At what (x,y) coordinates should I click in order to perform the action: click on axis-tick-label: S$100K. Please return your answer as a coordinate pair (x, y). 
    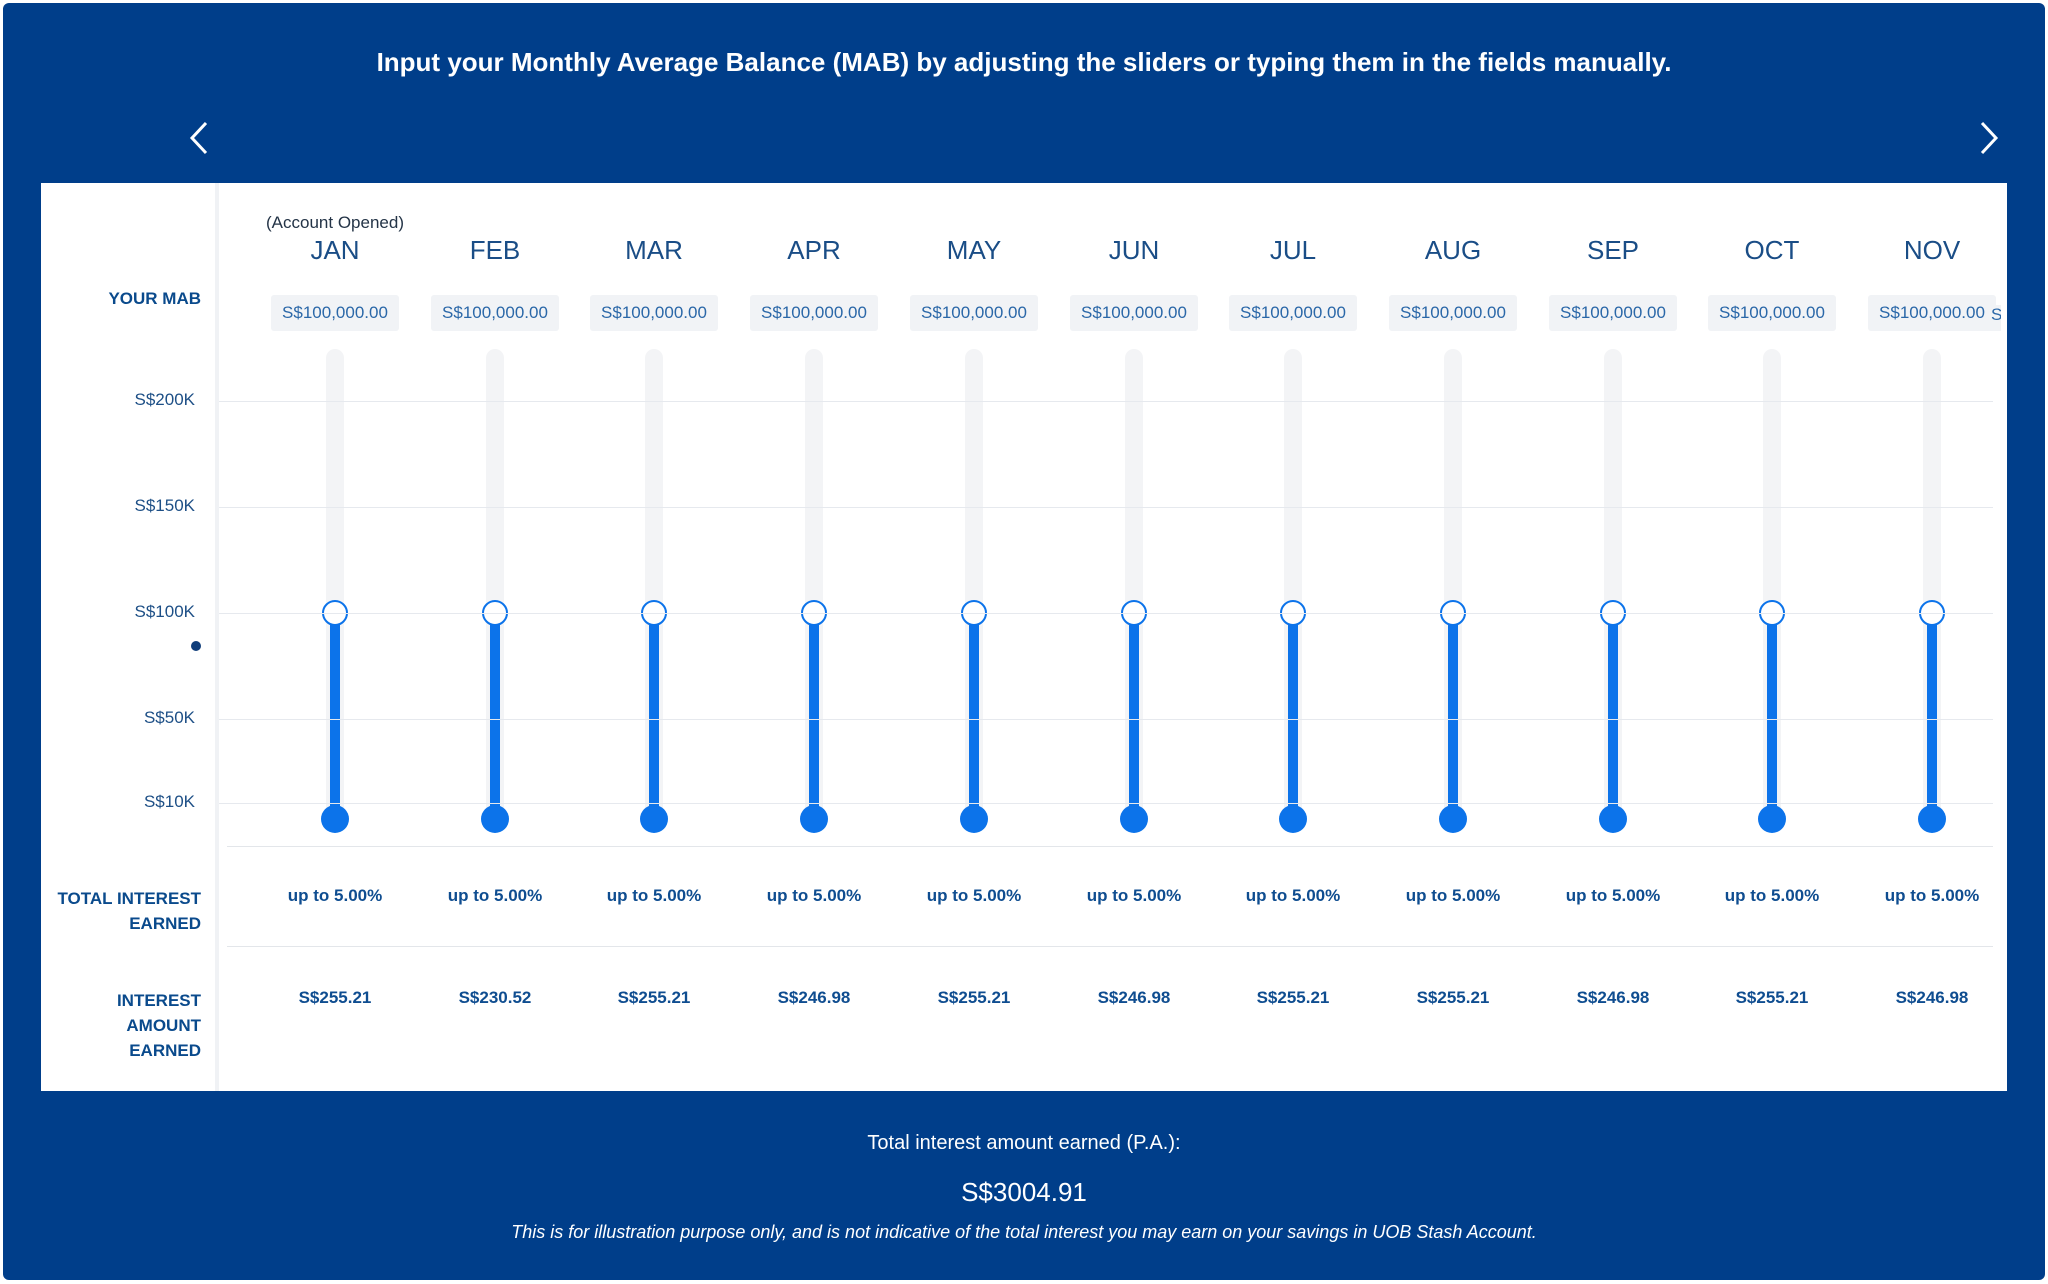
    Looking at the image, I should click on (165, 611).